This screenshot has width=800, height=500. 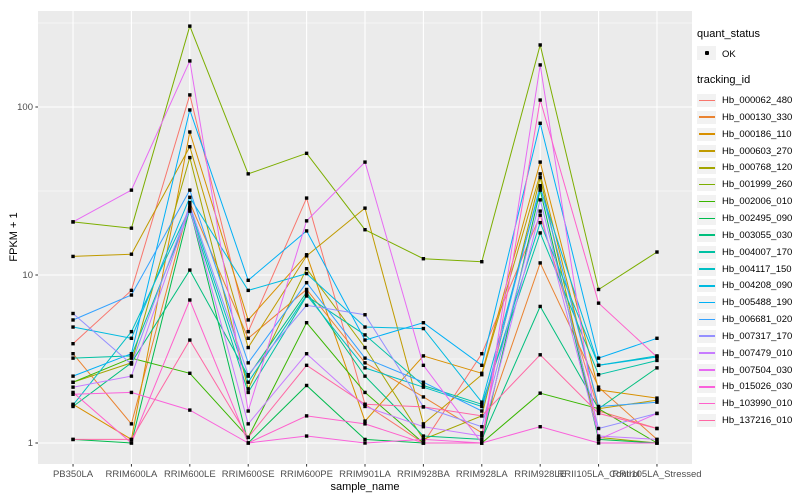 I want to click on point-marker-icon, so click(x=706, y=53).